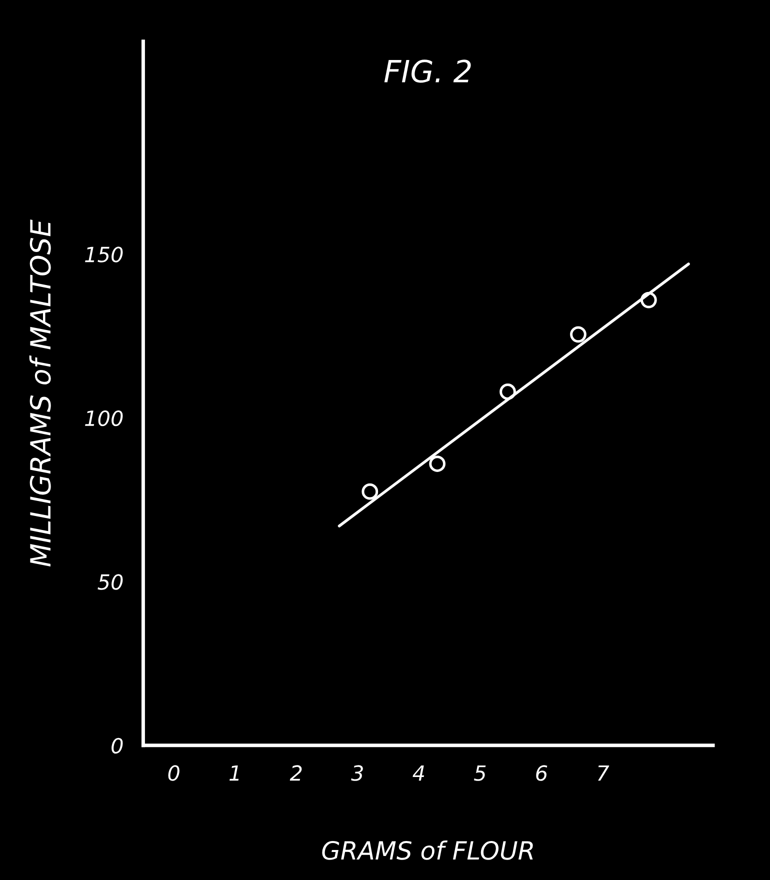 The height and width of the screenshot is (880, 770). I want to click on x-tick-label: 1, so click(234, 773).